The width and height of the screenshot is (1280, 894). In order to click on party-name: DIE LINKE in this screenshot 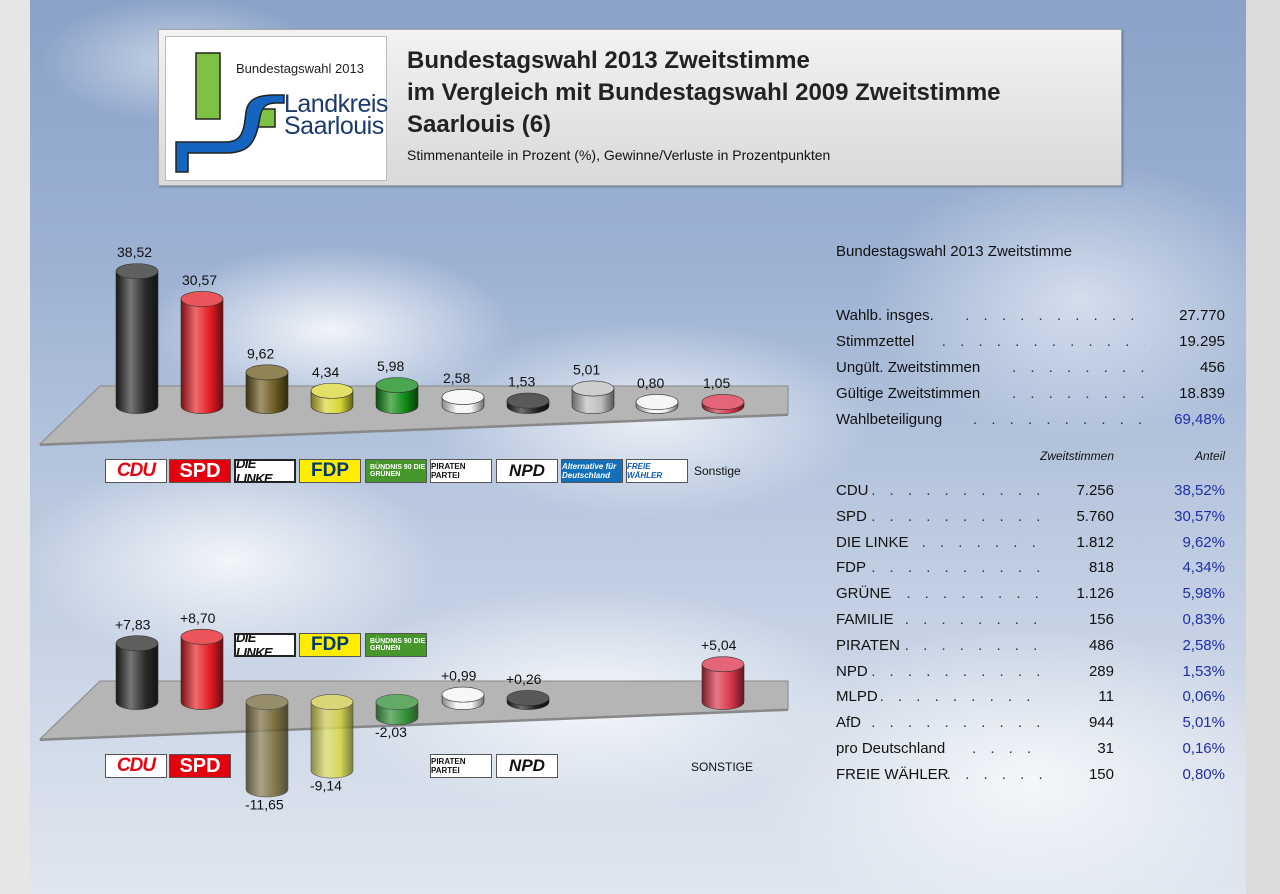, I will do `click(872, 542)`.